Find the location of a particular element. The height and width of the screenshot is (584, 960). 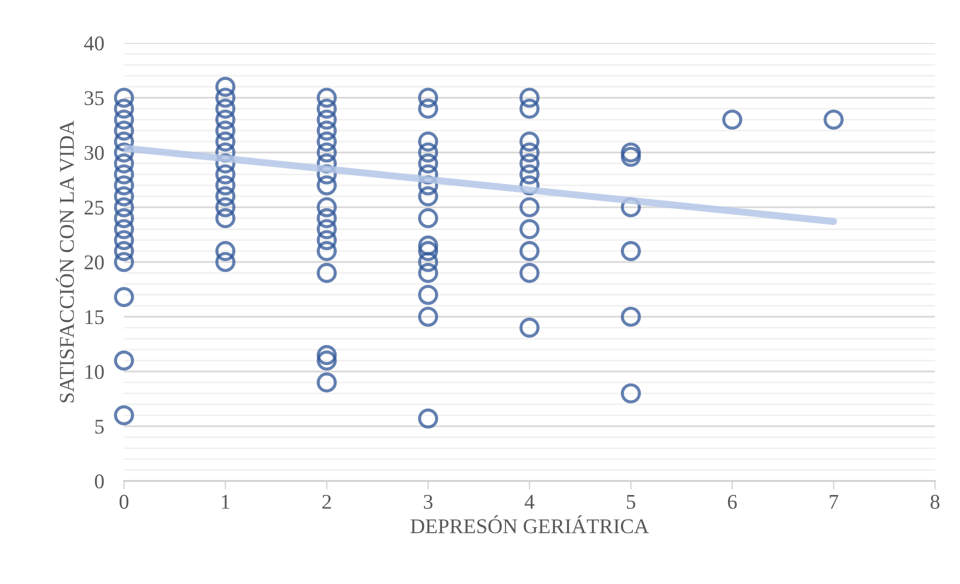

x-tick-label: 2 is located at coordinates (326, 501).